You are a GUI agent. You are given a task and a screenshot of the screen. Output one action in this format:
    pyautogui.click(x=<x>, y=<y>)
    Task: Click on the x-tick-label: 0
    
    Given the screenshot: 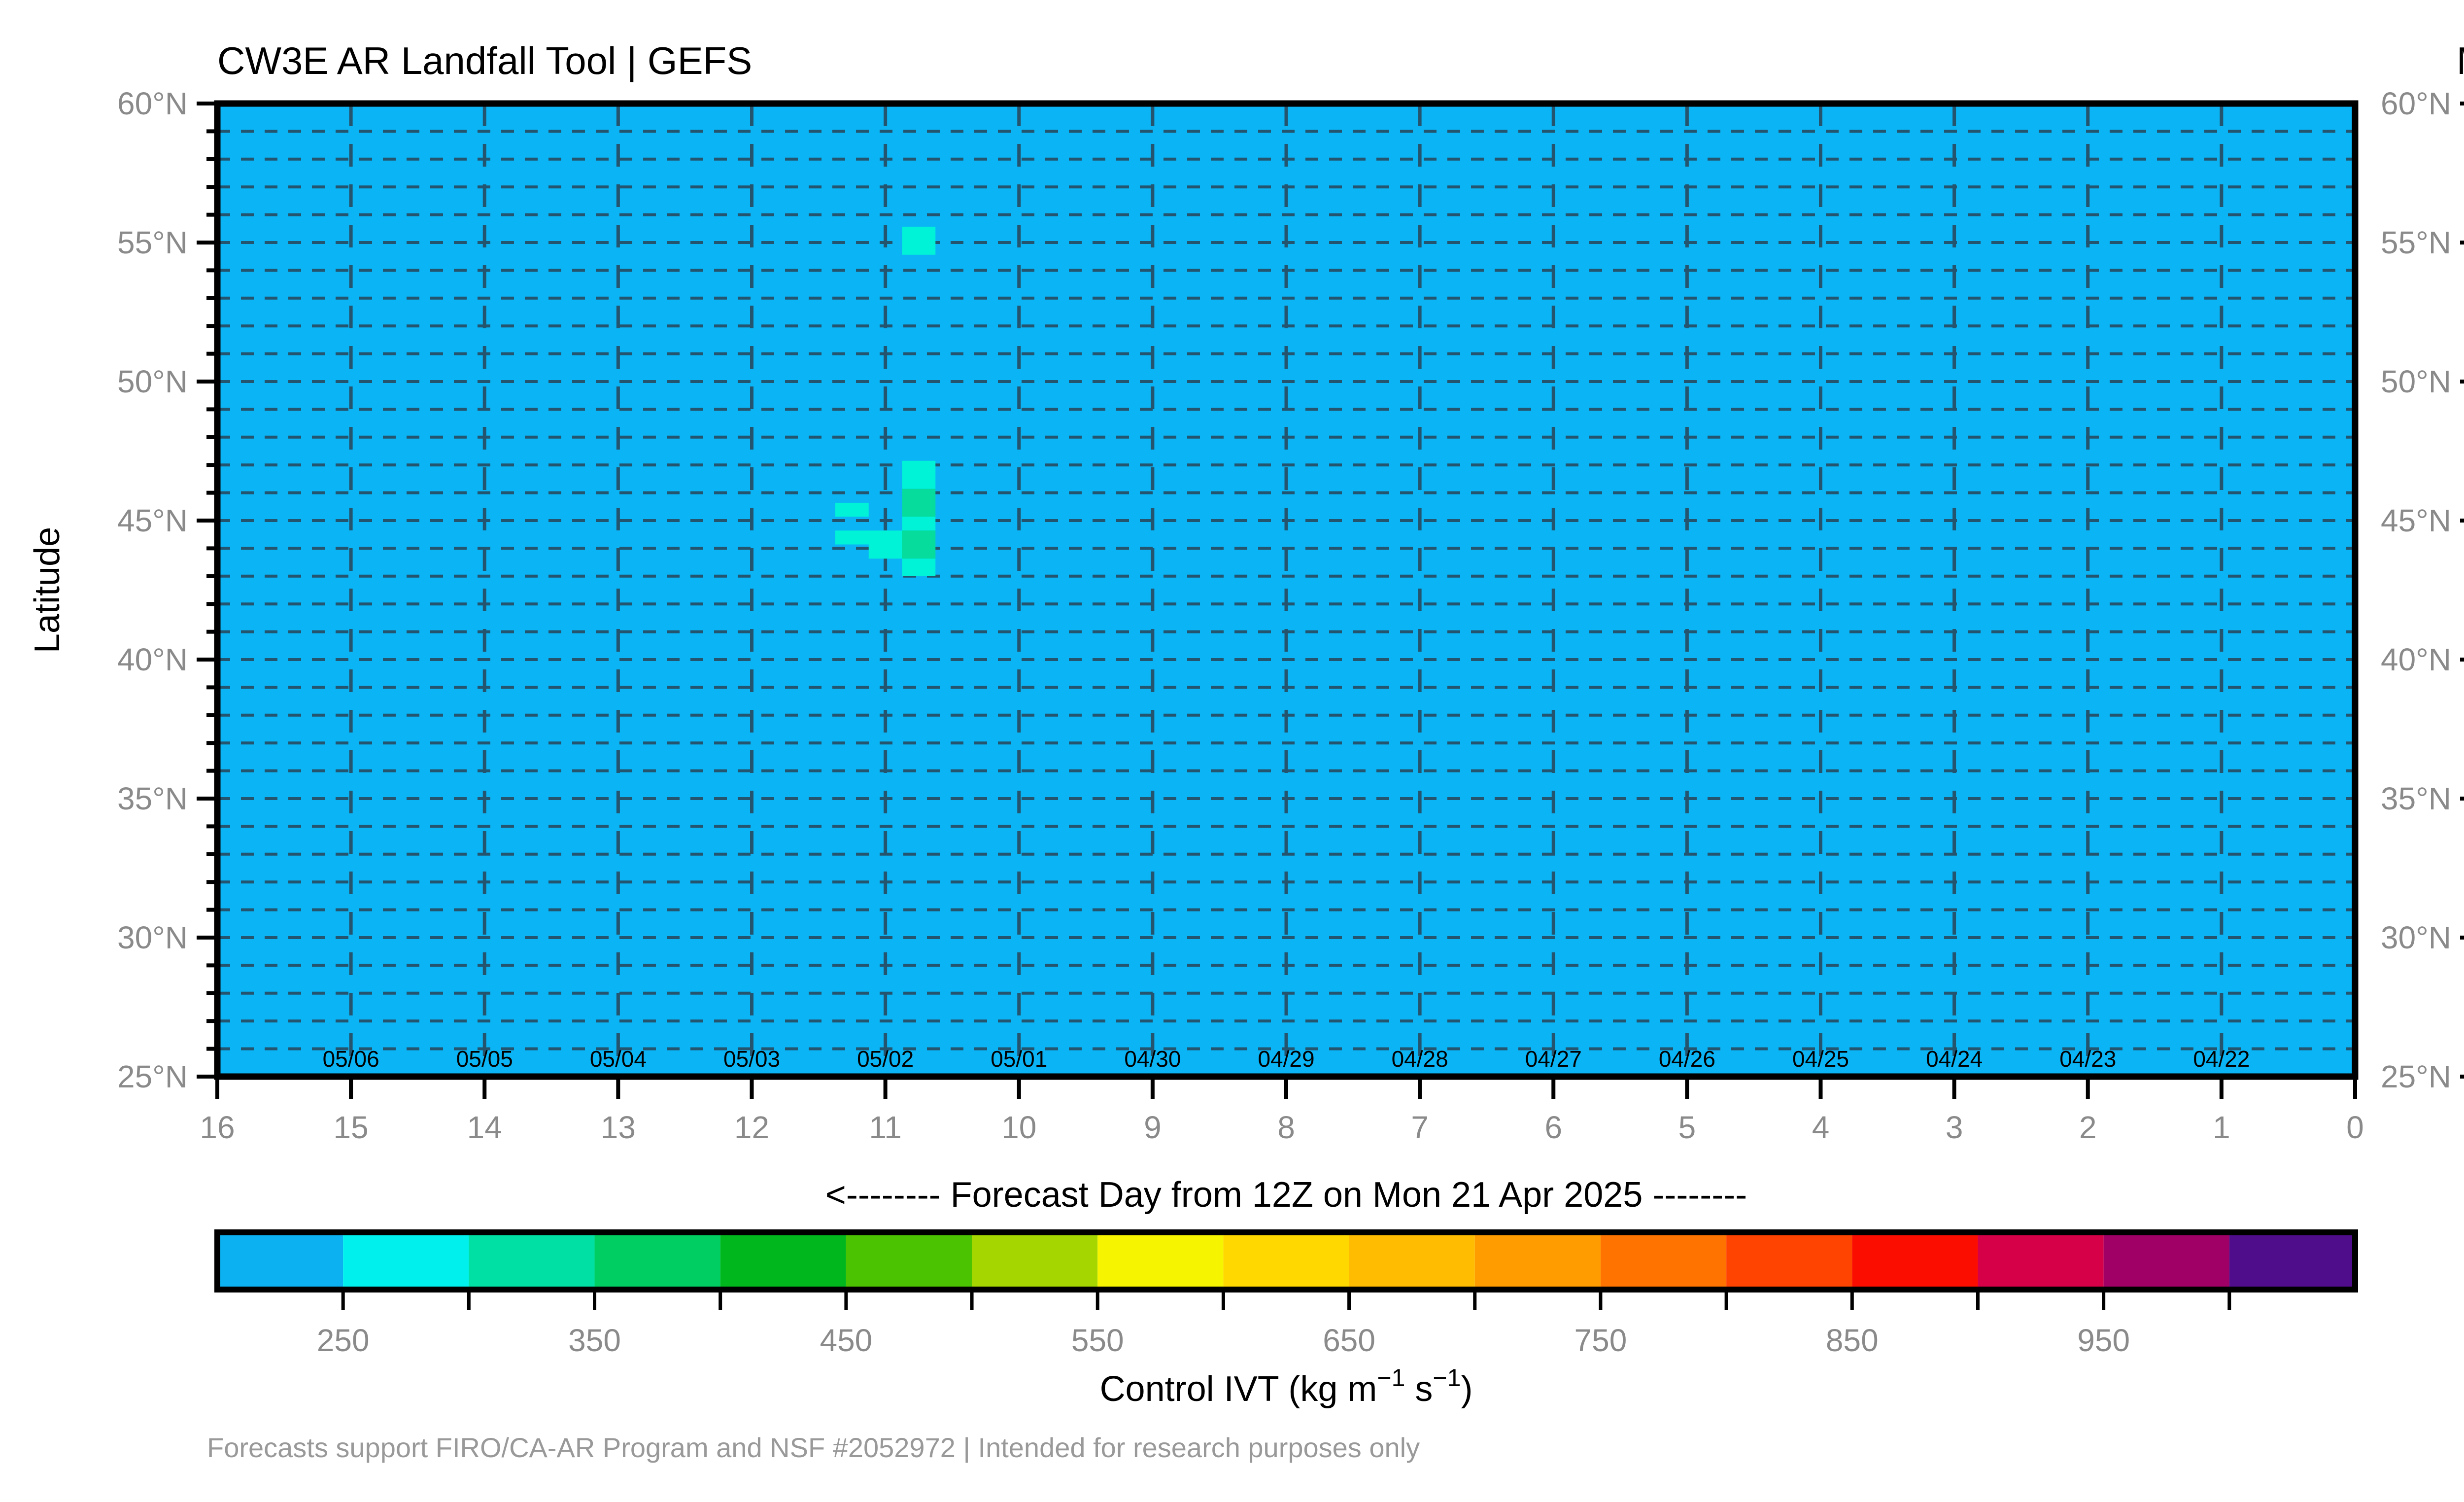 What is the action you would take?
    pyautogui.click(x=2355, y=1128)
    